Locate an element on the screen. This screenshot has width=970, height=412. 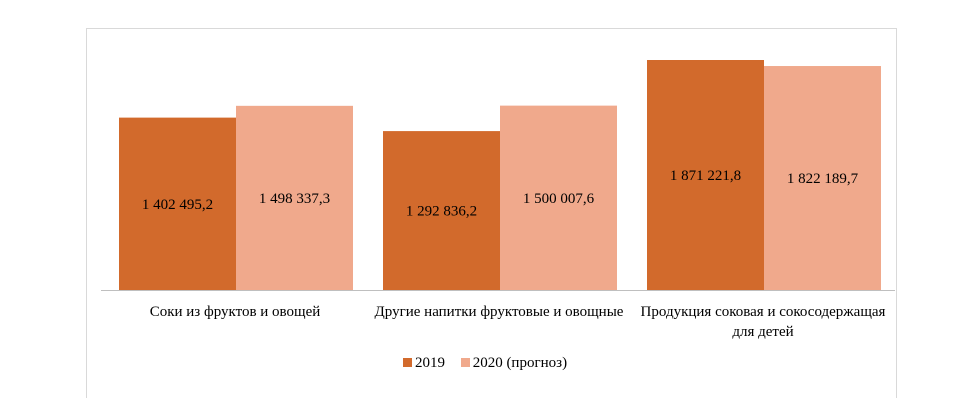
legend-label-2019: 2019 is located at coordinates (429, 363).